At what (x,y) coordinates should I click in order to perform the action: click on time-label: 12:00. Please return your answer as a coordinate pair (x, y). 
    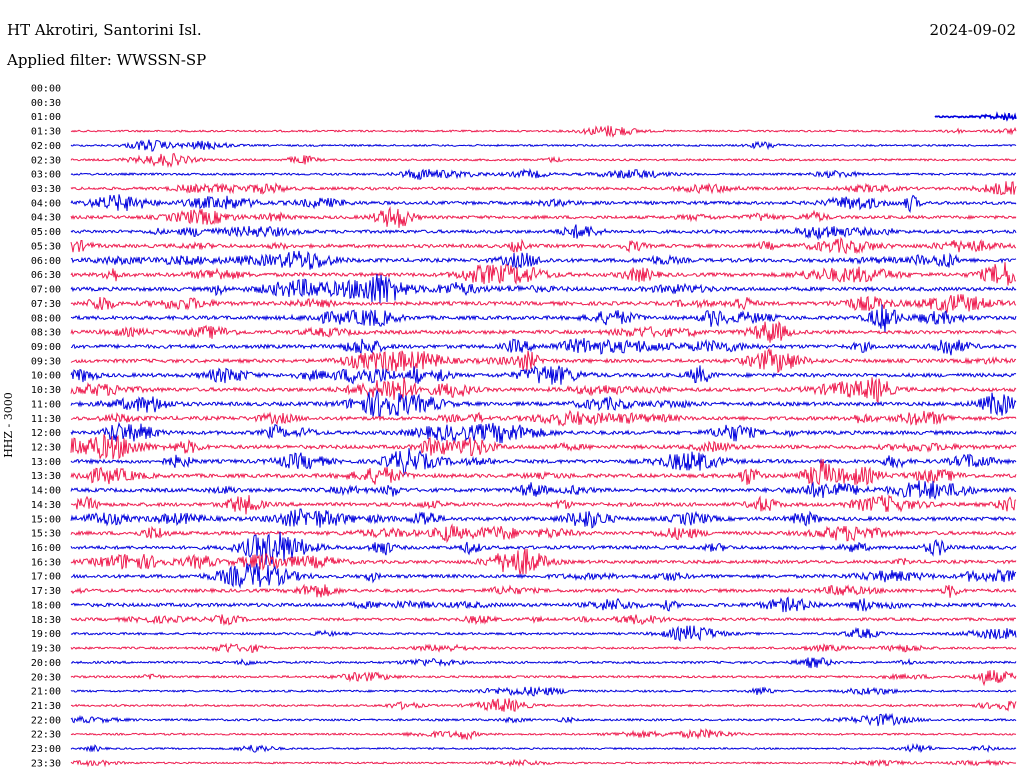
    Looking at the image, I should click on (46, 433).